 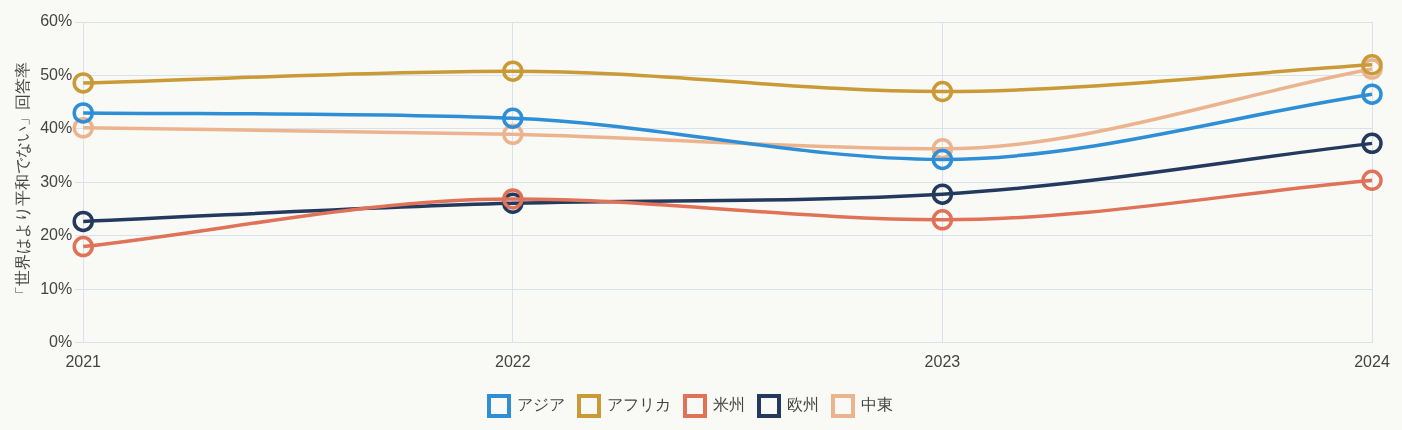 I want to click on y-tick-label: 20%, so click(x=56, y=235).